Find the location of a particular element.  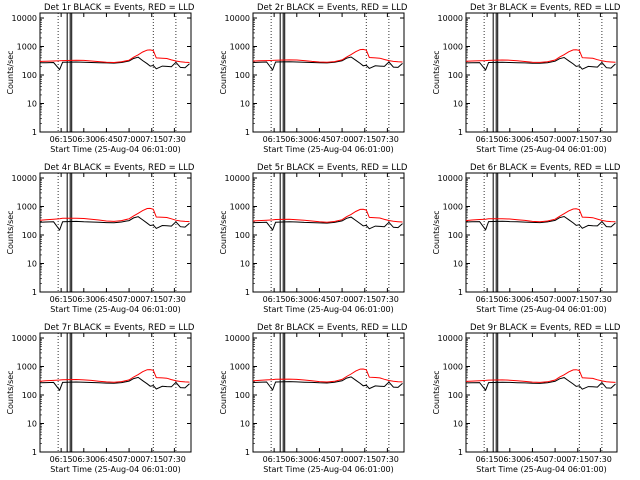

chart-title: Det 1r BLACK = Events, RED = LLD is located at coordinates (119, 8).